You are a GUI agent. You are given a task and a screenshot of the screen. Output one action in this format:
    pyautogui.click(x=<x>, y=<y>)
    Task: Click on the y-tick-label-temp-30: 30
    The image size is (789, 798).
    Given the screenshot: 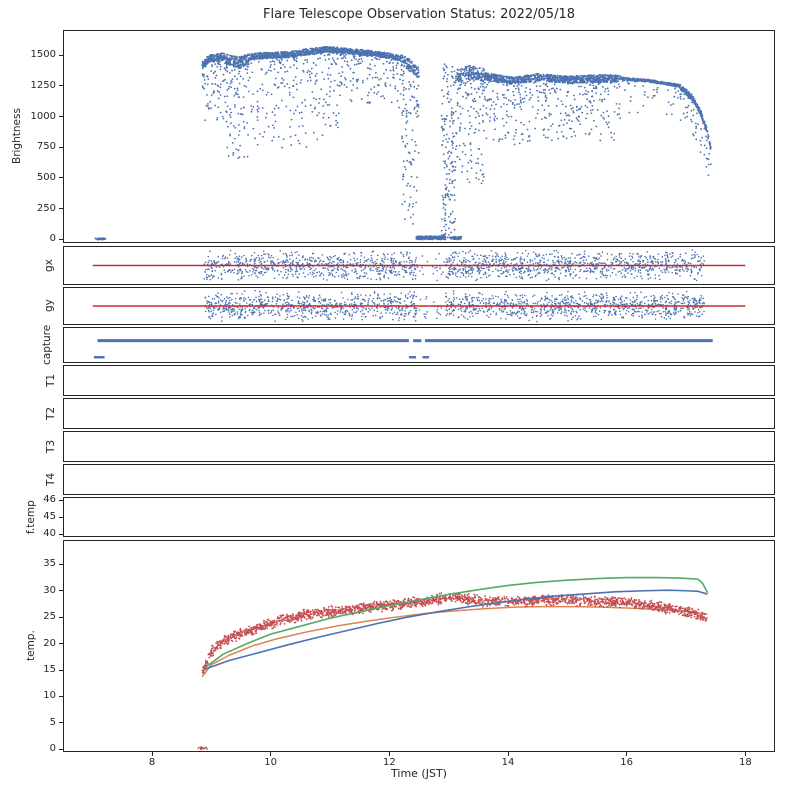 What is the action you would take?
    pyautogui.click(x=49, y=590)
    